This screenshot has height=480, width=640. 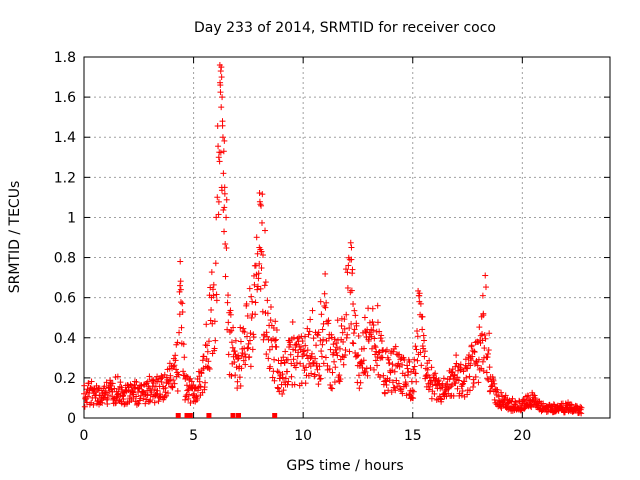 What do you see at coordinates (65, 379) in the screenshot?
I see `y-tick-label: 0.2` at bounding box center [65, 379].